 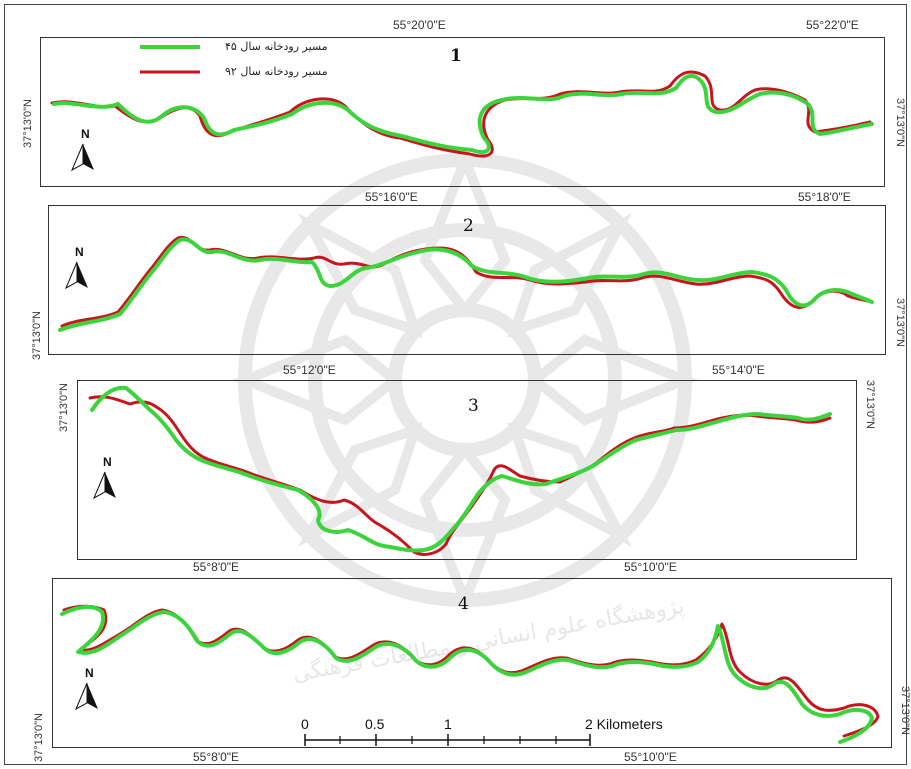 I want to click on scale-label-0-5: 0.5, so click(x=375, y=724).